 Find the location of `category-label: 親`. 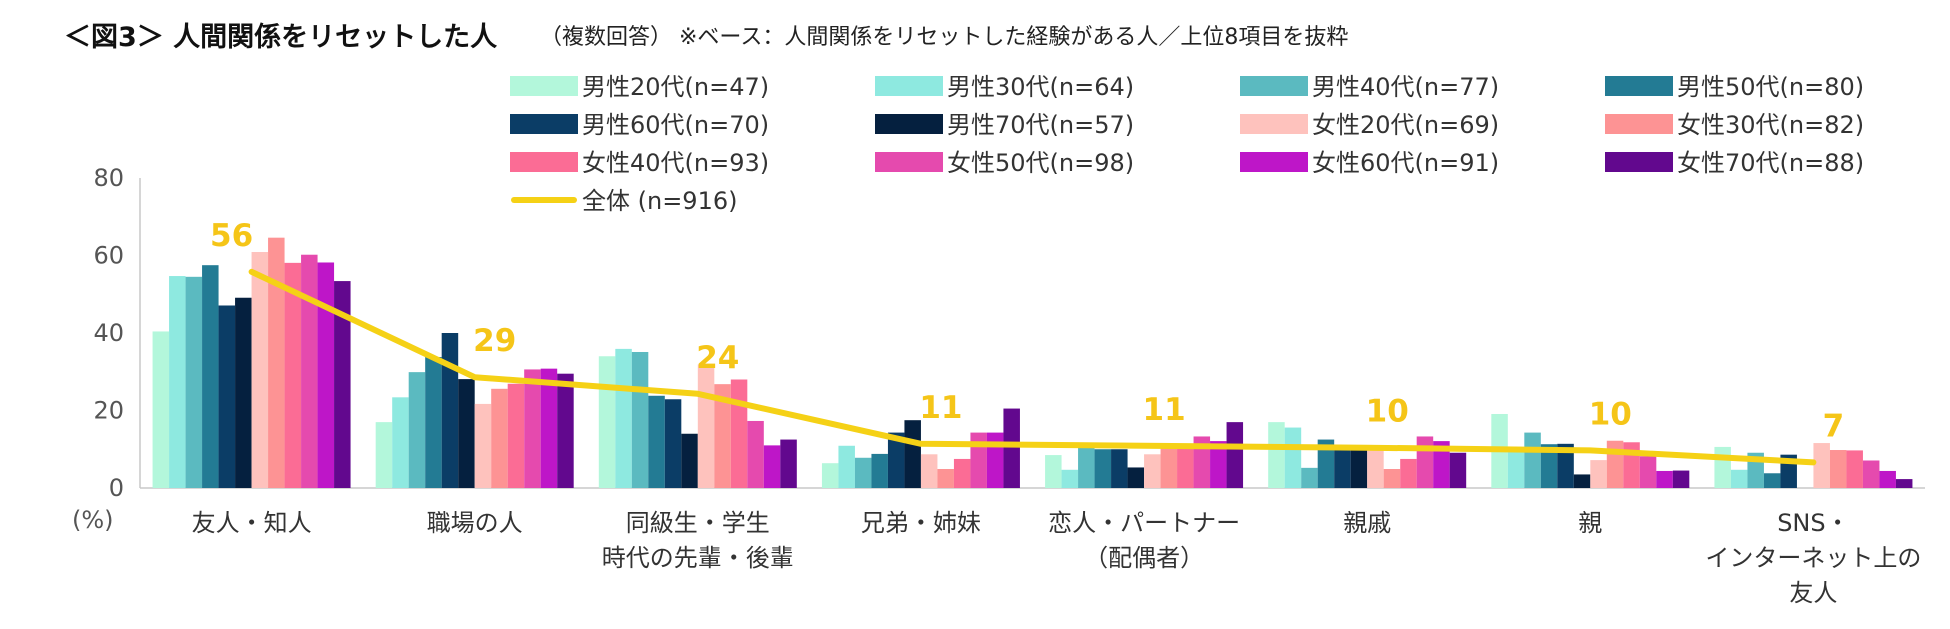

category-label: 親 is located at coordinates (1590, 523).